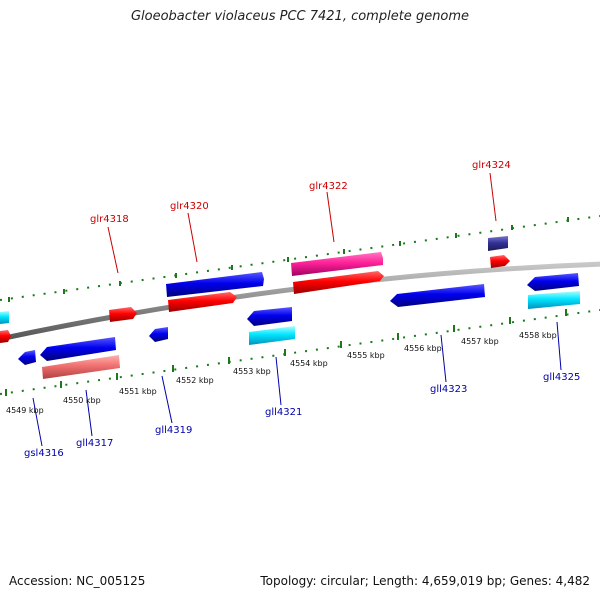 The width and height of the screenshot is (600, 600). Describe the element at coordinates (94, 443) in the screenshot. I see `gene-label-gll4317: gll4317` at that location.